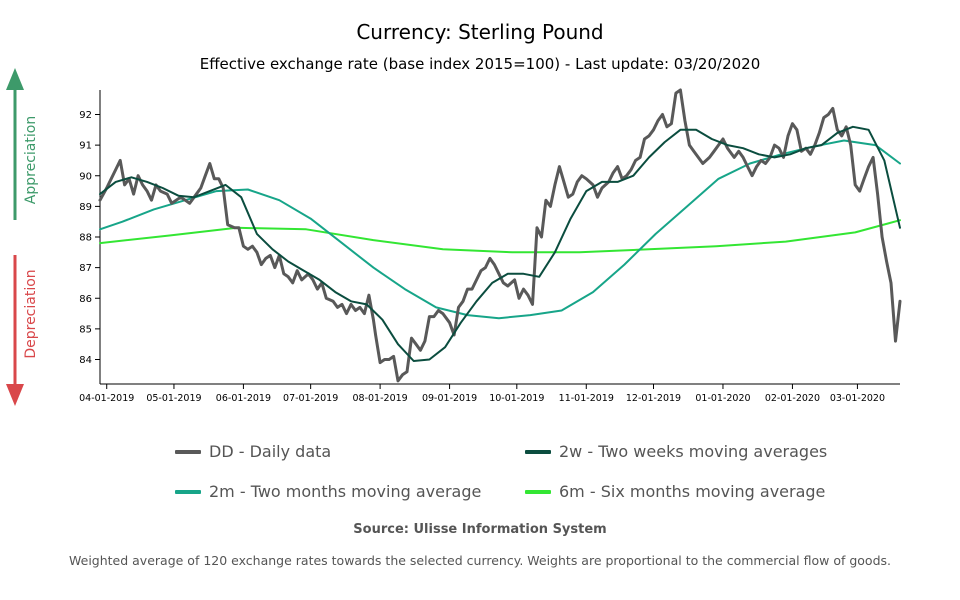  I want to click on legend-item-2w: 2w - Two weeks moving averages, so click(676, 451).